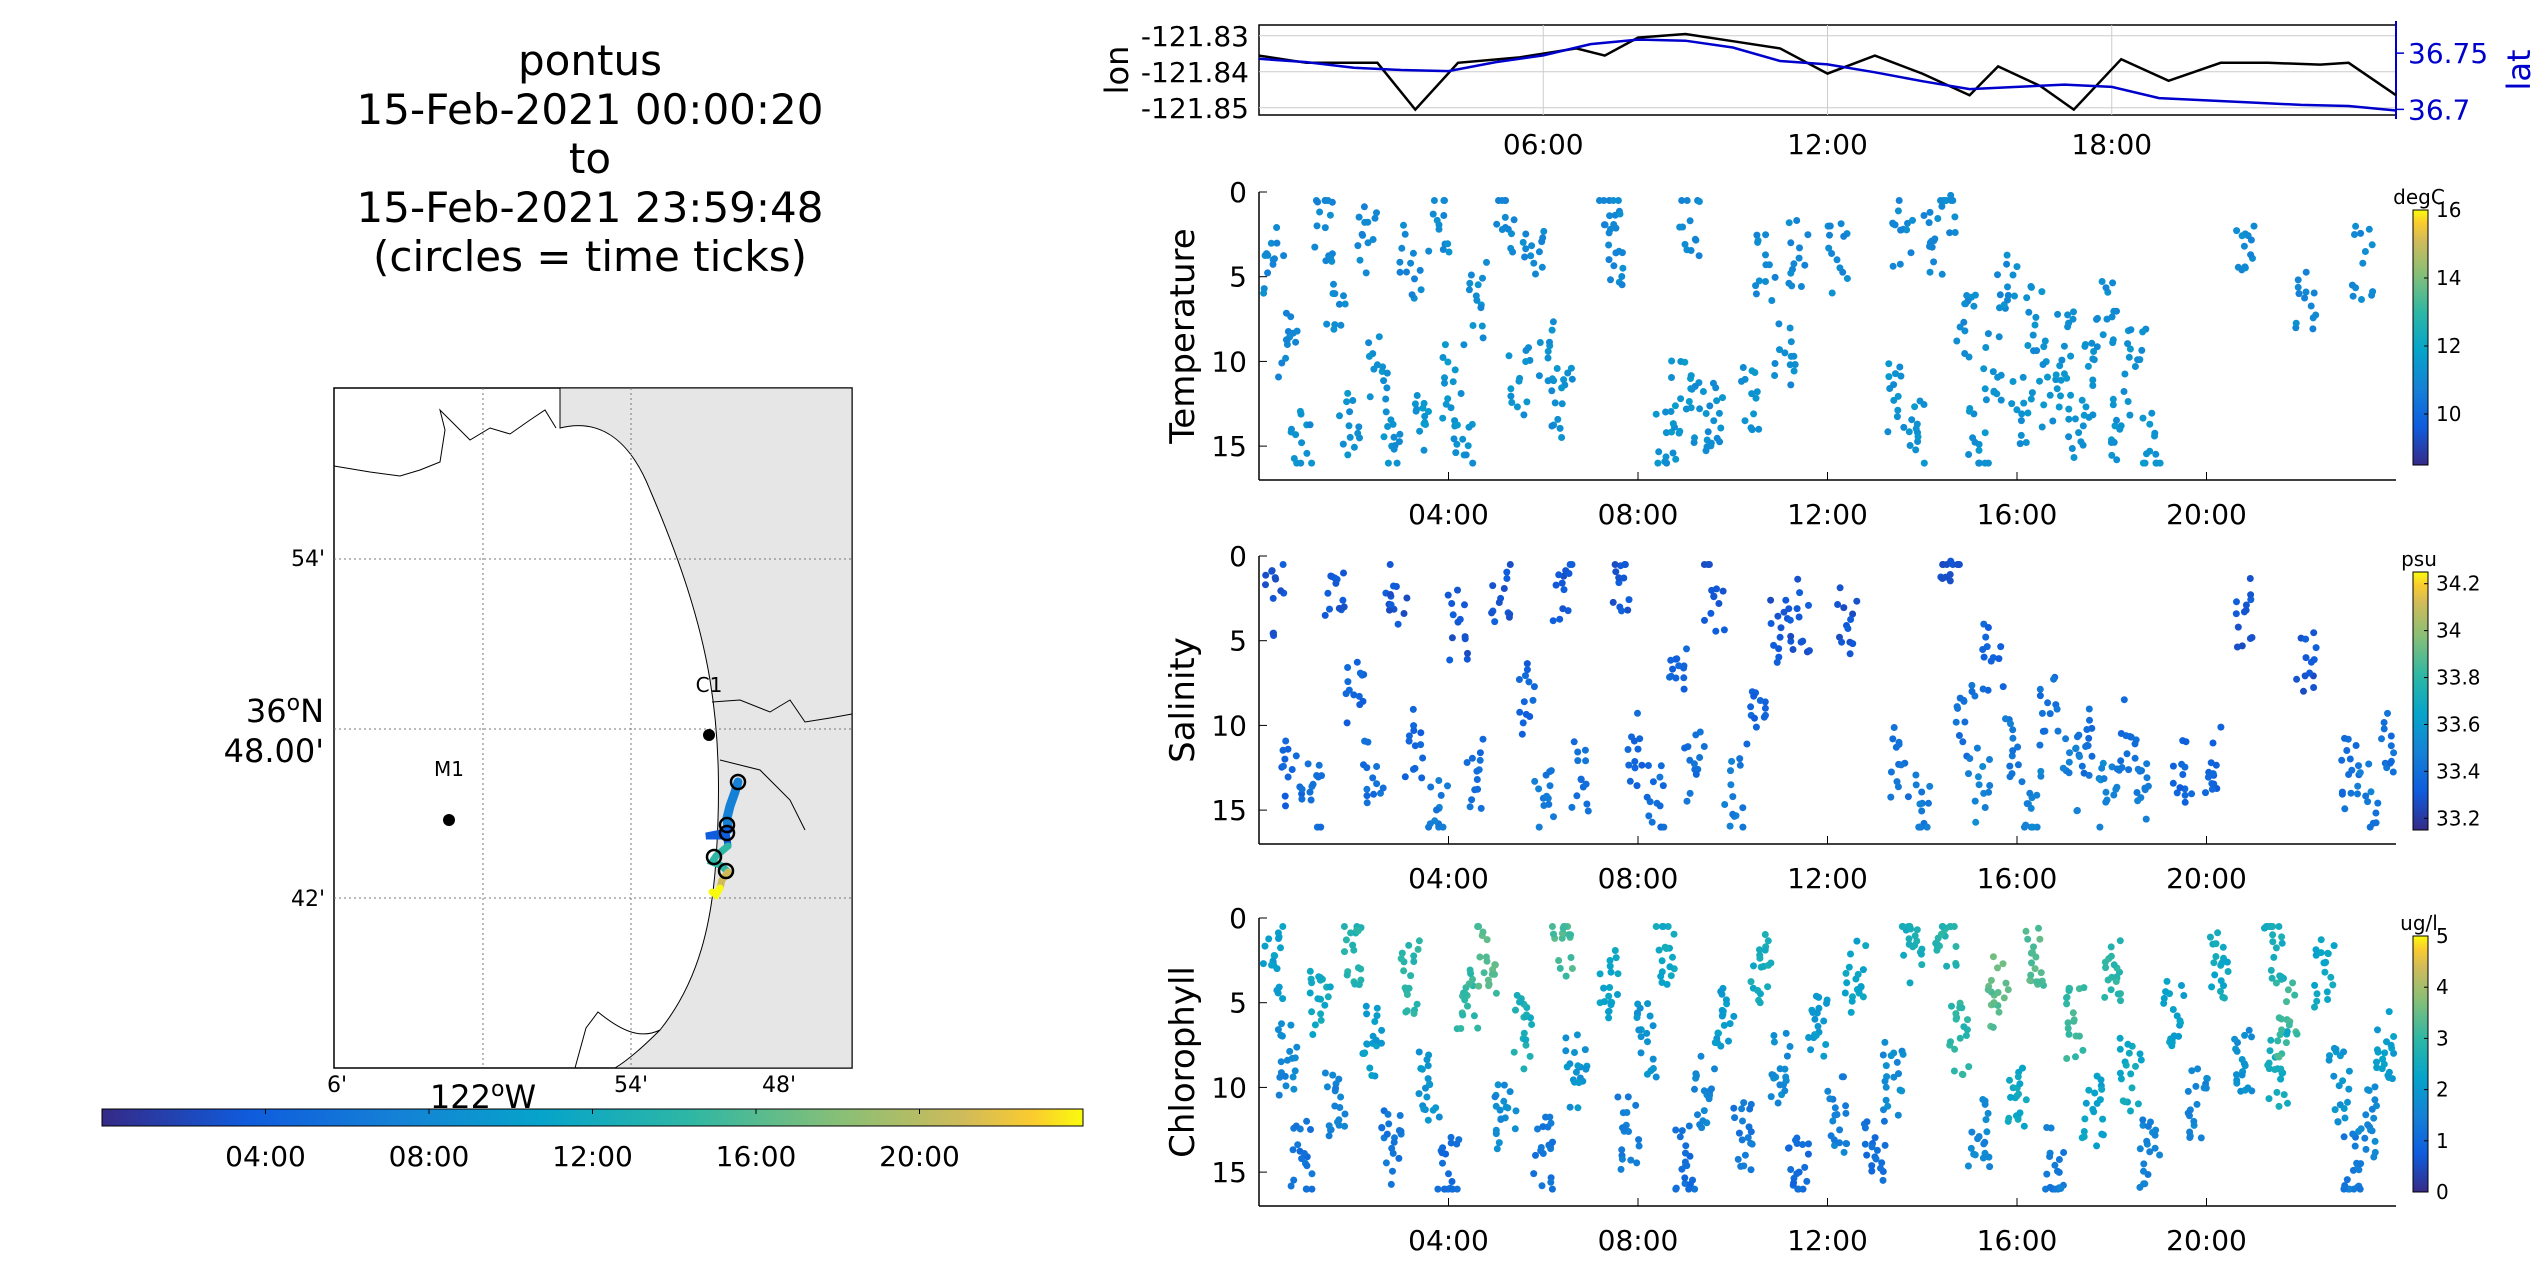 Image resolution: width=2545 pixels, height=1273 pixels. What do you see at coordinates (2017, 514) in the screenshot?
I see `temperature-x-tick-label: 16:00` at bounding box center [2017, 514].